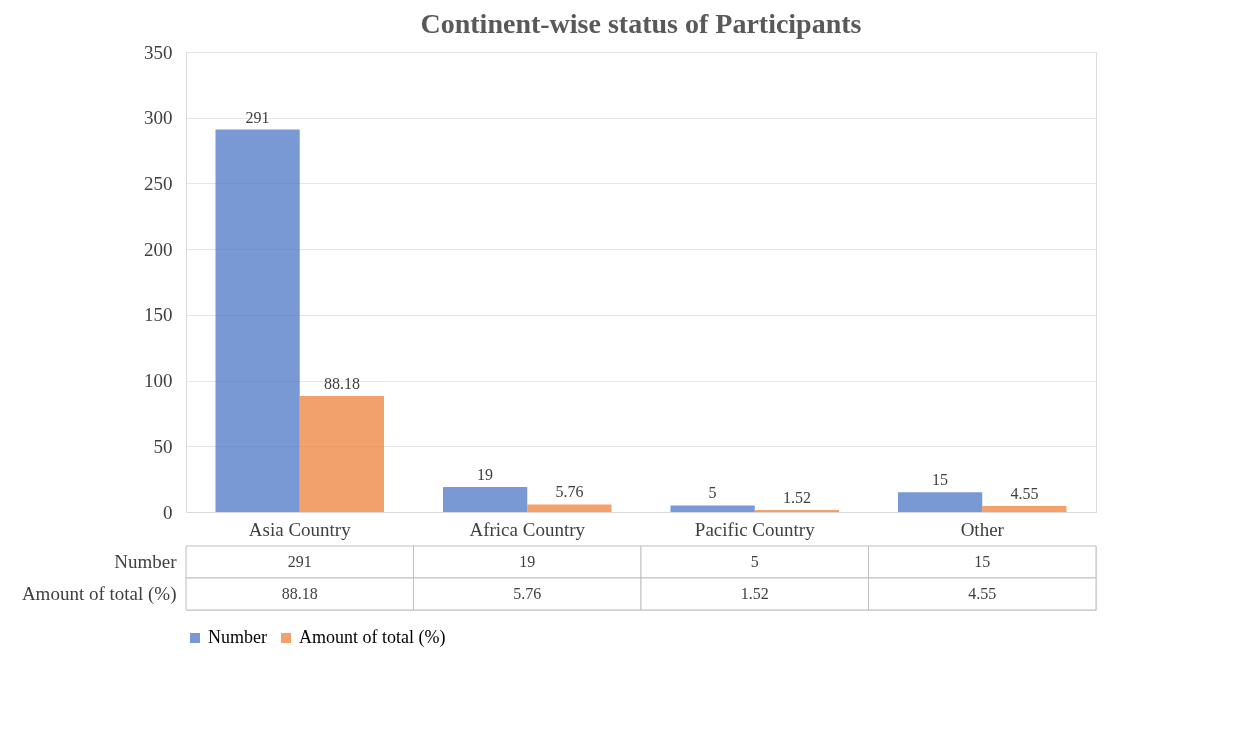 This screenshot has height=751, width=1253. I want to click on annotation: 5, so click(712, 493).